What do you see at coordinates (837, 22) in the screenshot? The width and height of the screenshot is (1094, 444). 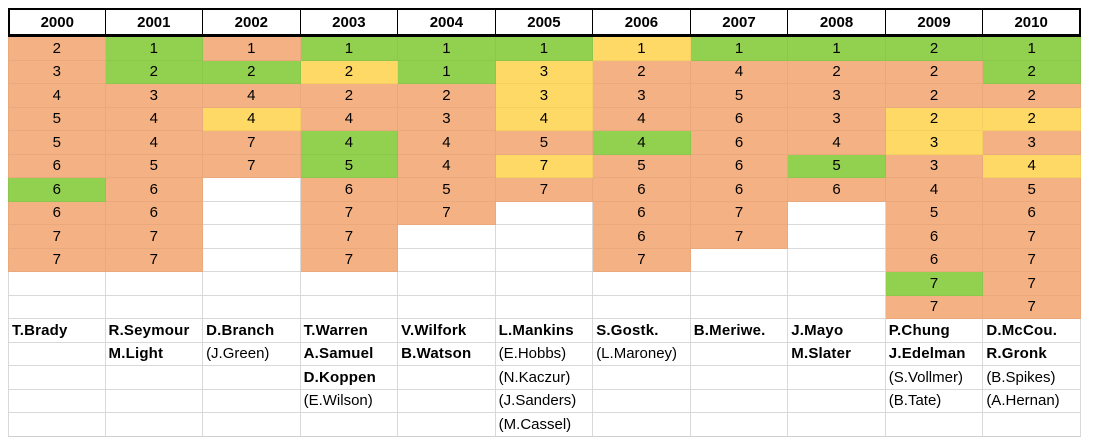 I see `year-header-2008: 2008` at bounding box center [837, 22].